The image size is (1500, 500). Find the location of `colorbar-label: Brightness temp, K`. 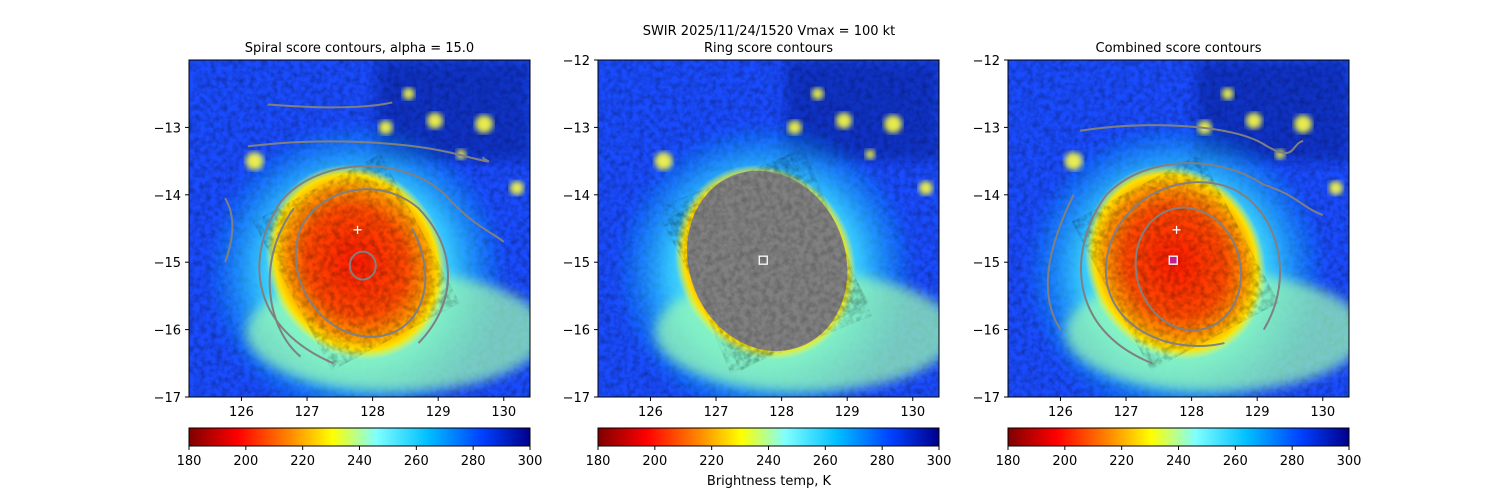

colorbar-label: Brightness temp, K is located at coordinates (769, 481).